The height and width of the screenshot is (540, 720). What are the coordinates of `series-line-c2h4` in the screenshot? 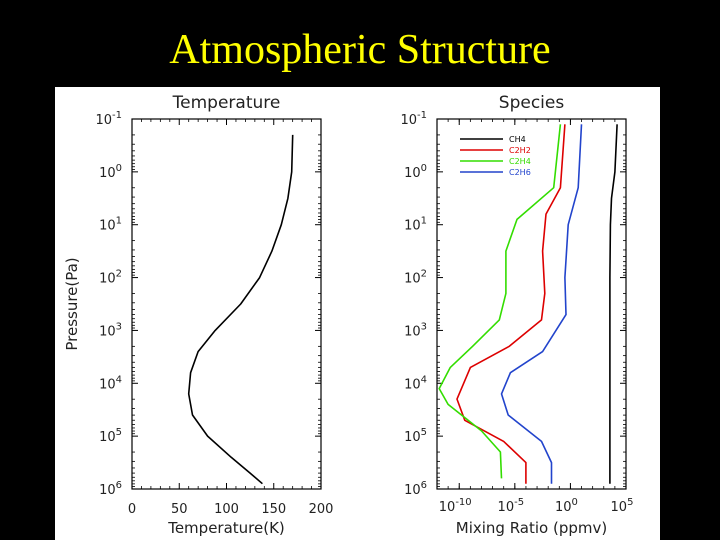 It's located at (500, 301).